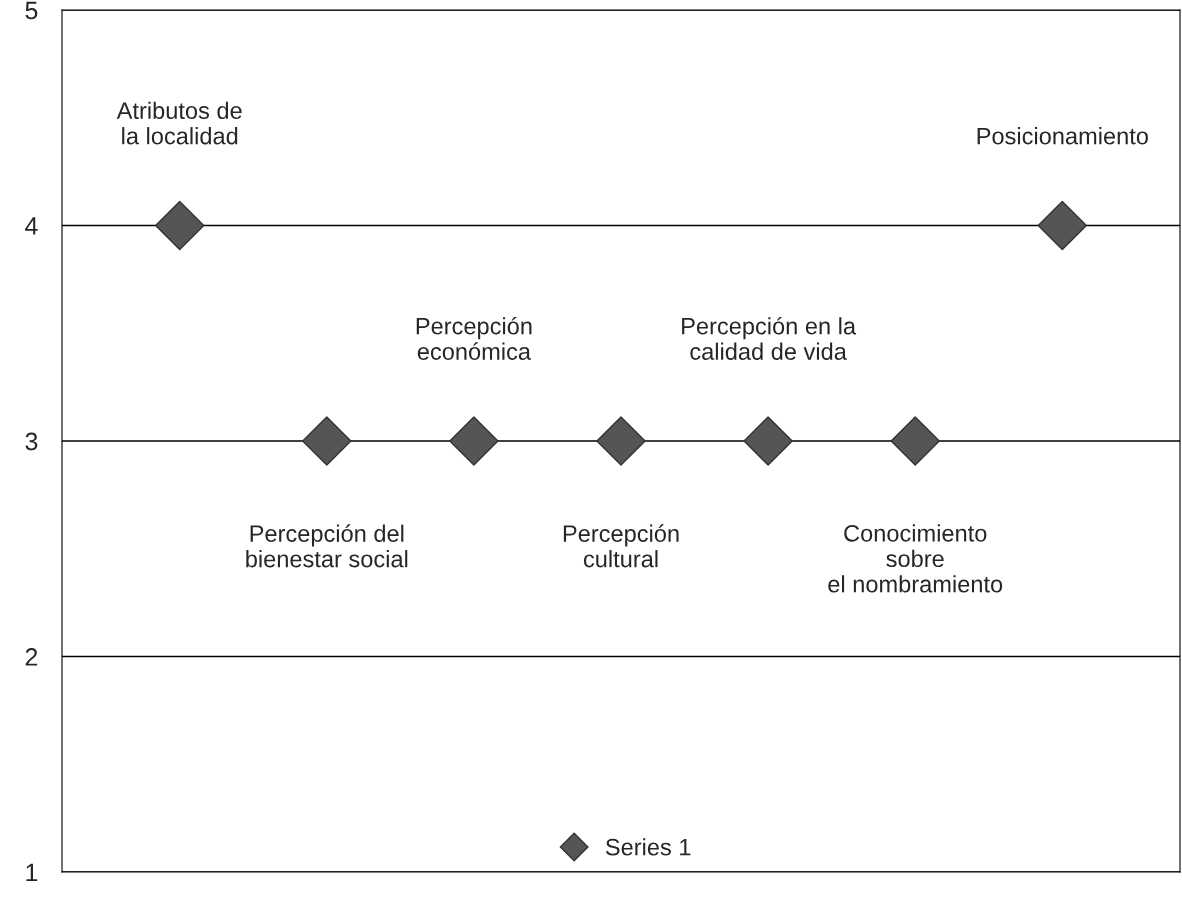 The image size is (1182, 901). I want to click on y-tick-label: 3, so click(31, 441).